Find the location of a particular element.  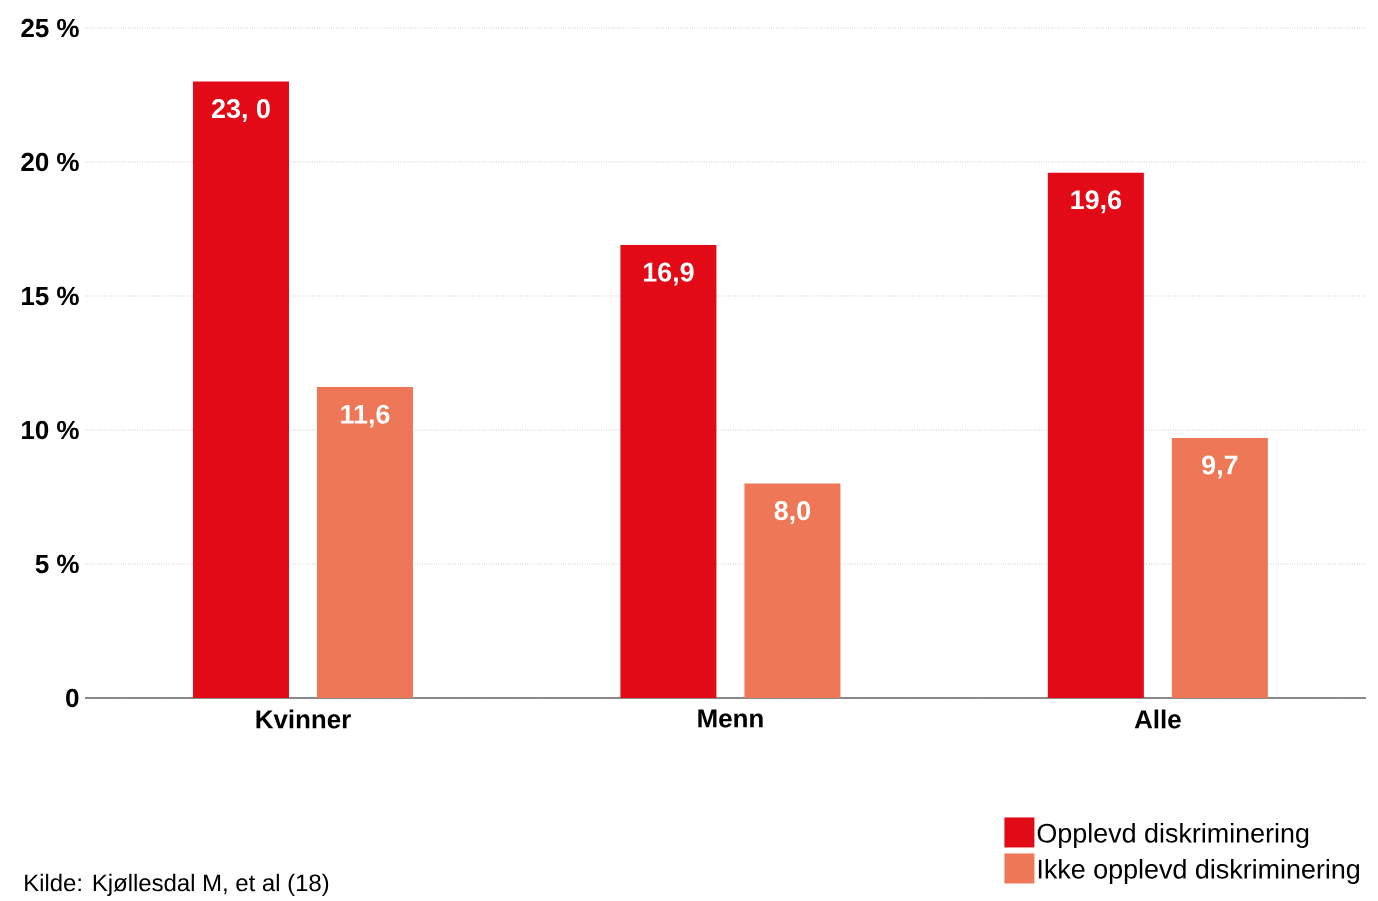

data-label: 19,6 is located at coordinates (1096, 202).